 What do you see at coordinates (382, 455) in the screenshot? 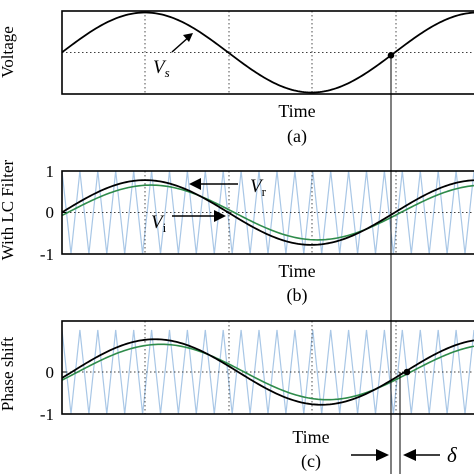
I see `delta-arrow-left-head` at bounding box center [382, 455].